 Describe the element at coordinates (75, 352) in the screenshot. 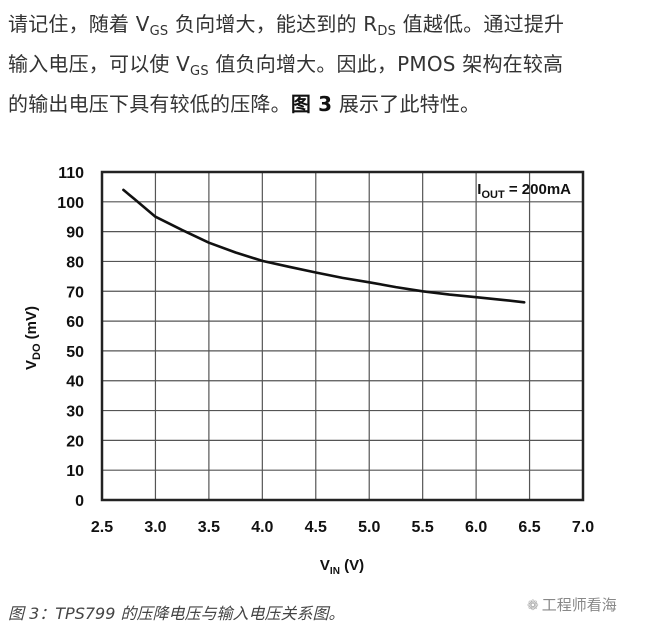

I see `y-tick-label: 50` at that location.